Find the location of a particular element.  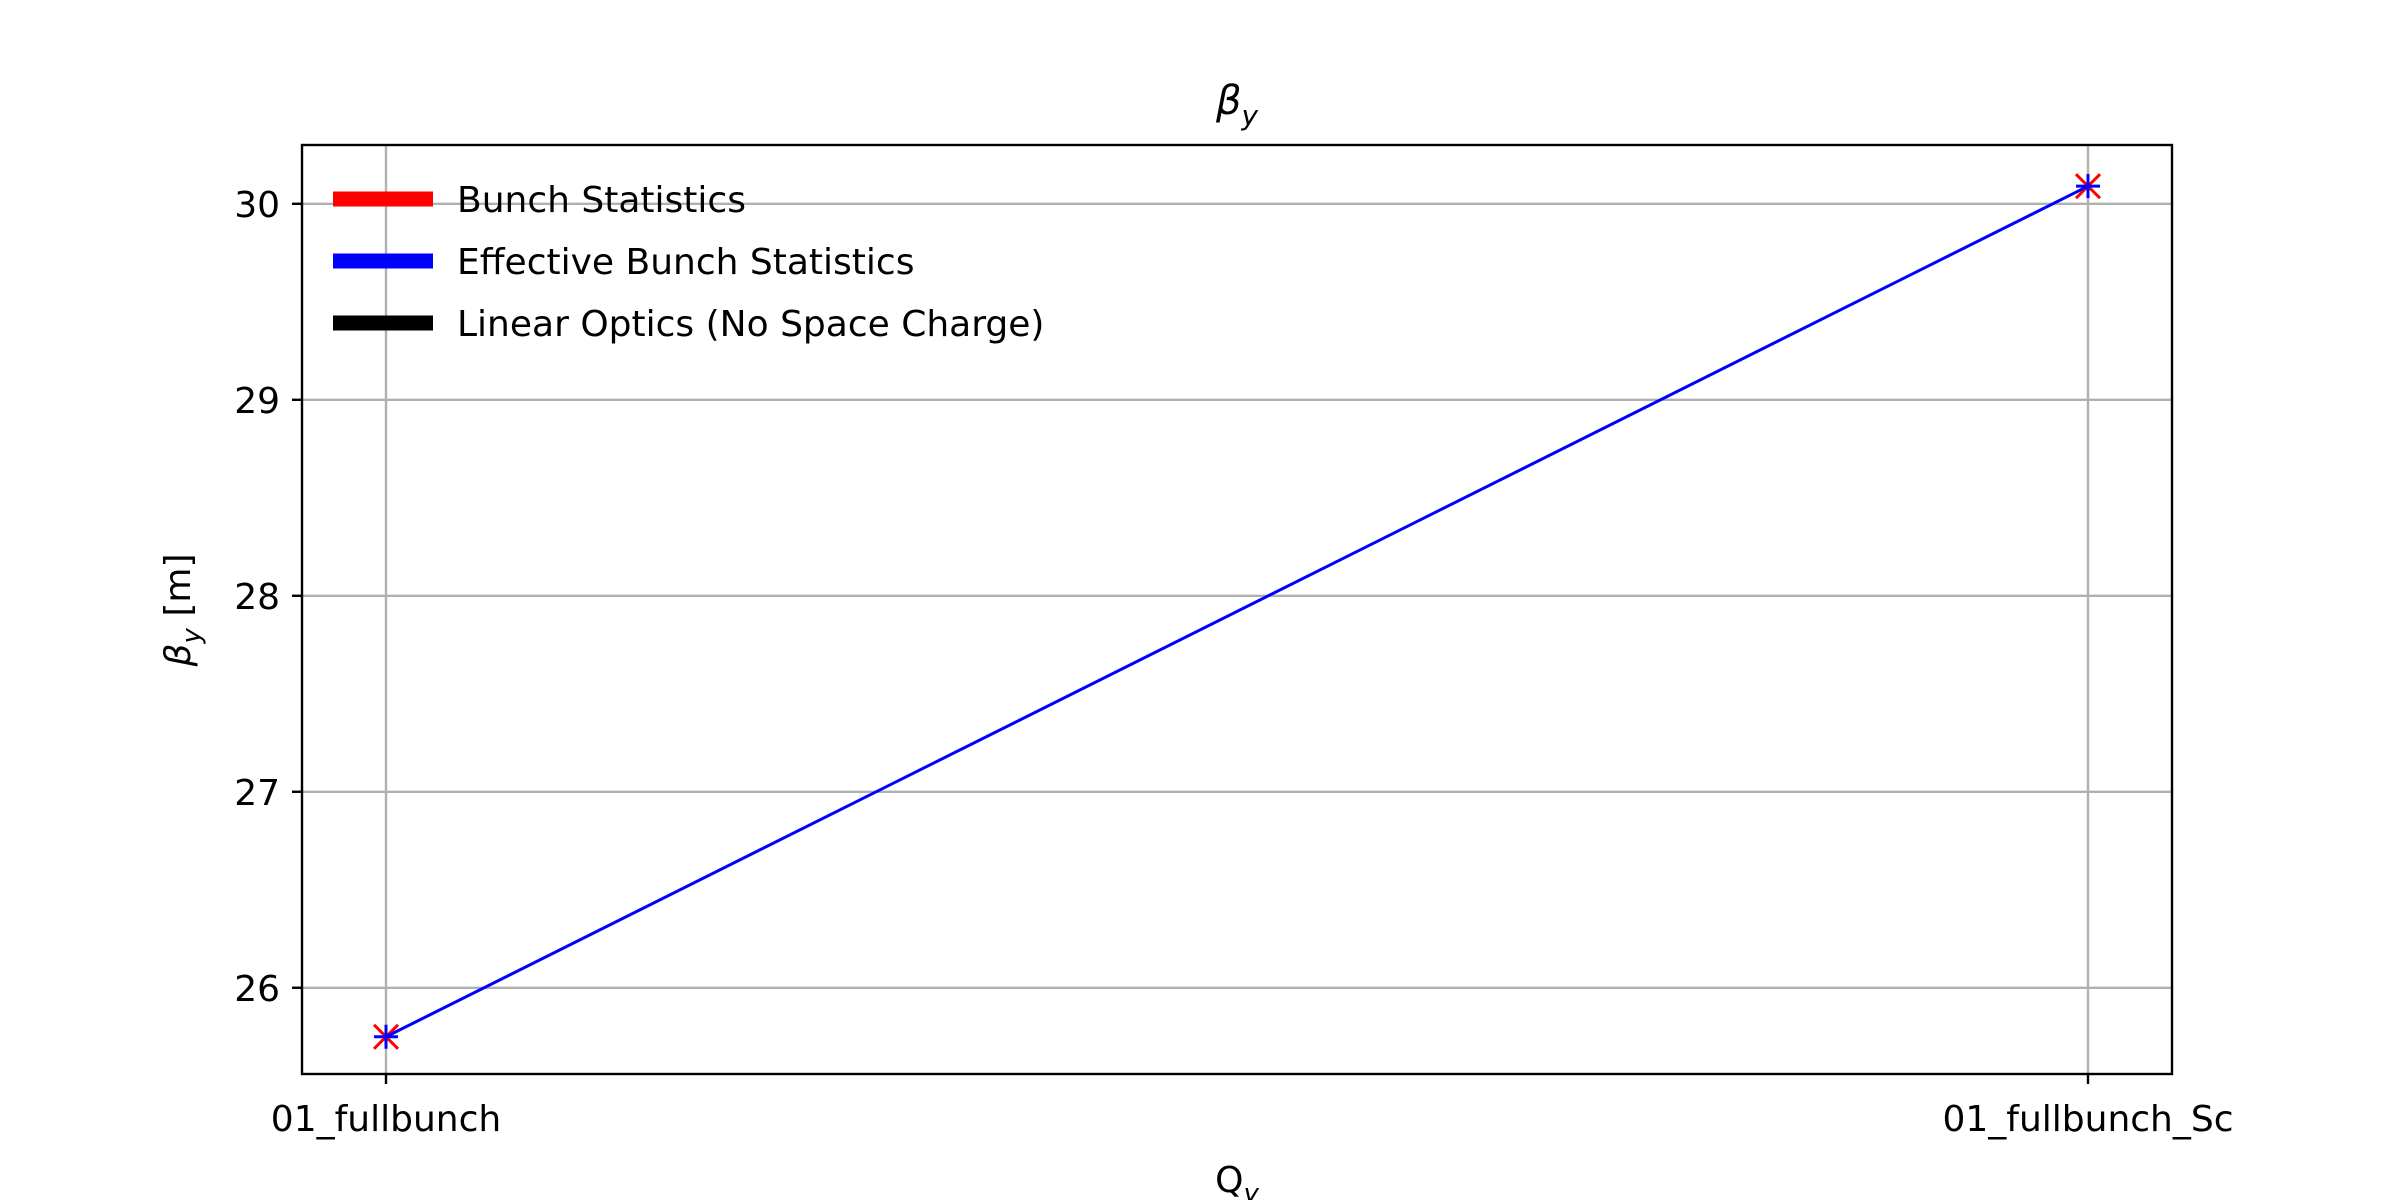

x-axis-title: Qy is located at coordinates (1237, 1180).